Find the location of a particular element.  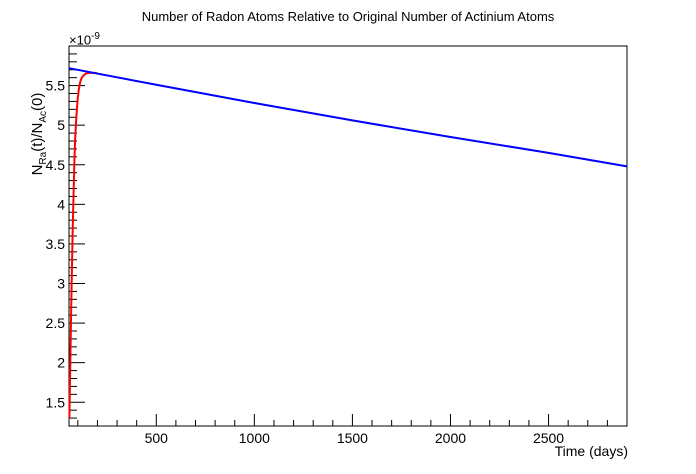

x-axis-label: Time (days) is located at coordinates (591, 451).